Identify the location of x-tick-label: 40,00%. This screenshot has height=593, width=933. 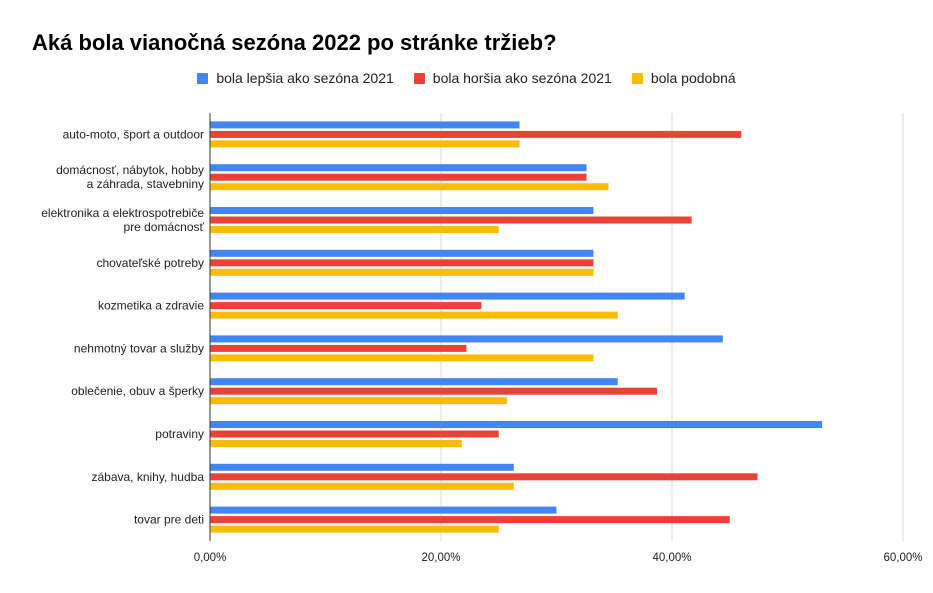
(671, 558).